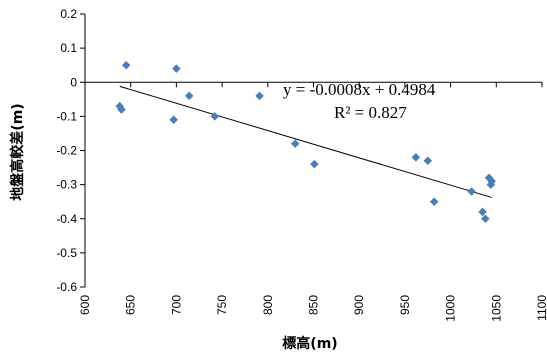 This screenshot has height=356, width=547. What do you see at coordinates (359, 305) in the screenshot?
I see `x-tick-label: 900` at bounding box center [359, 305].